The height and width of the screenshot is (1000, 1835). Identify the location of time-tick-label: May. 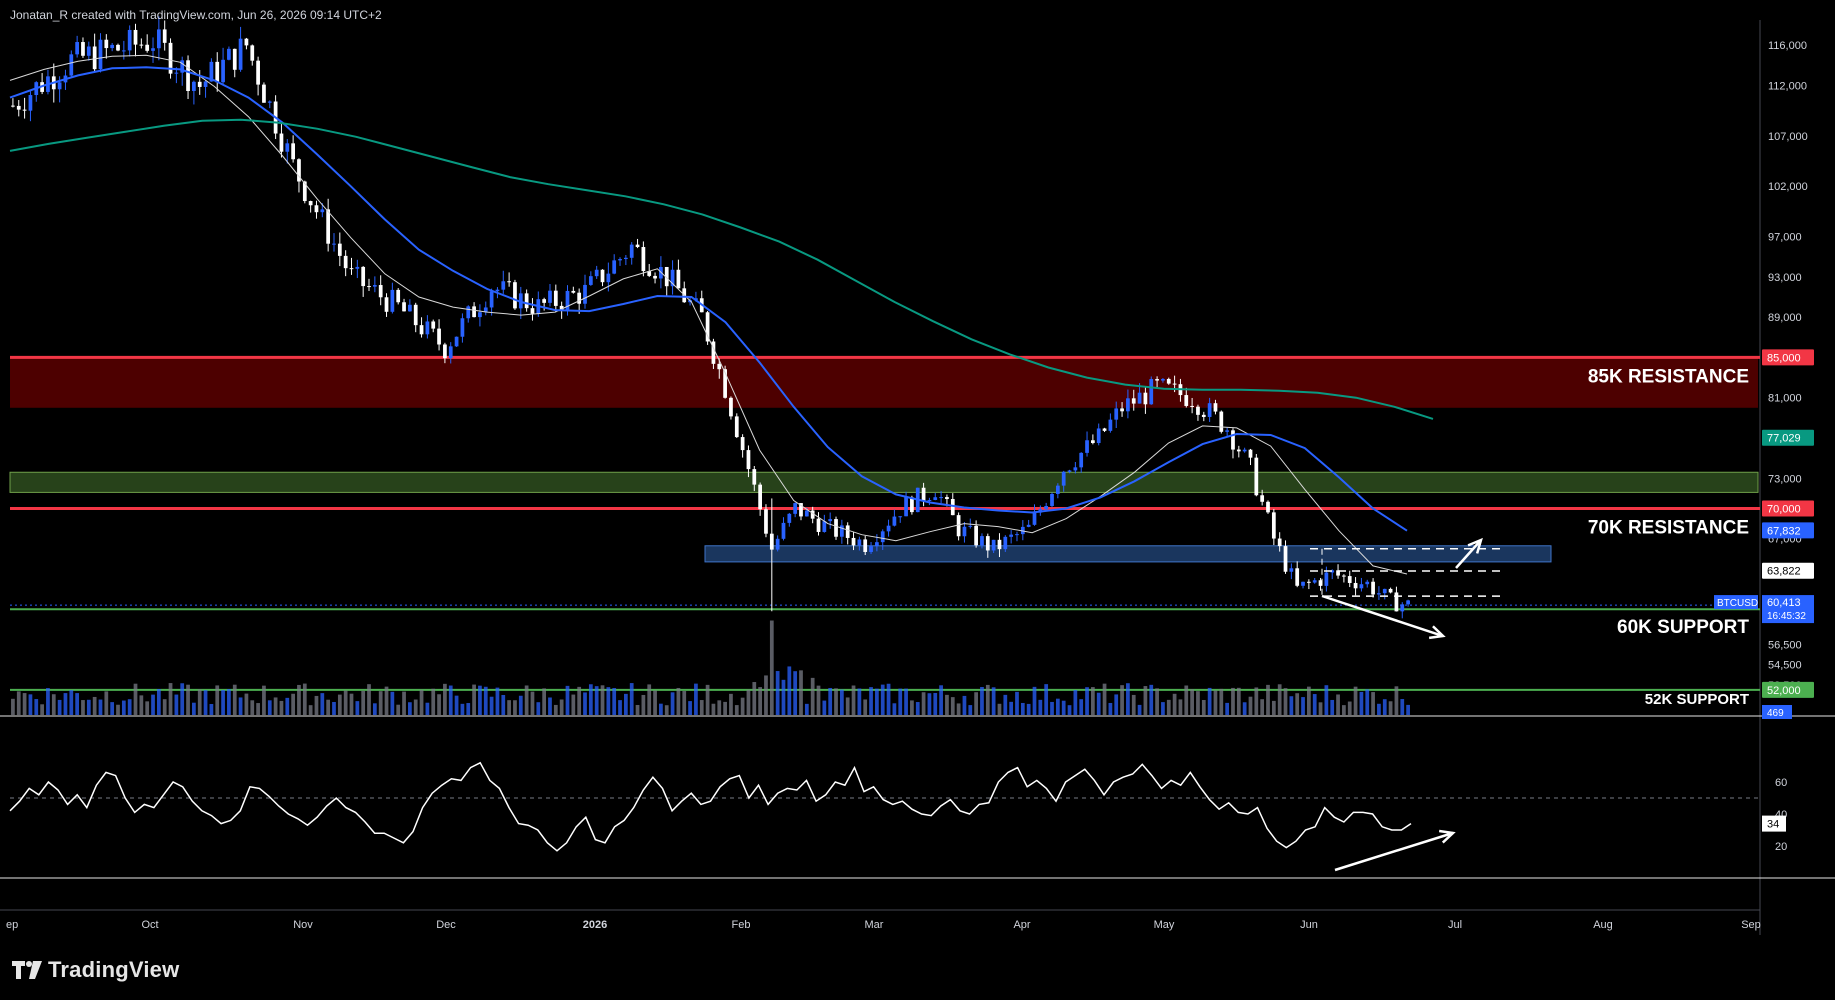
(1164, 925).